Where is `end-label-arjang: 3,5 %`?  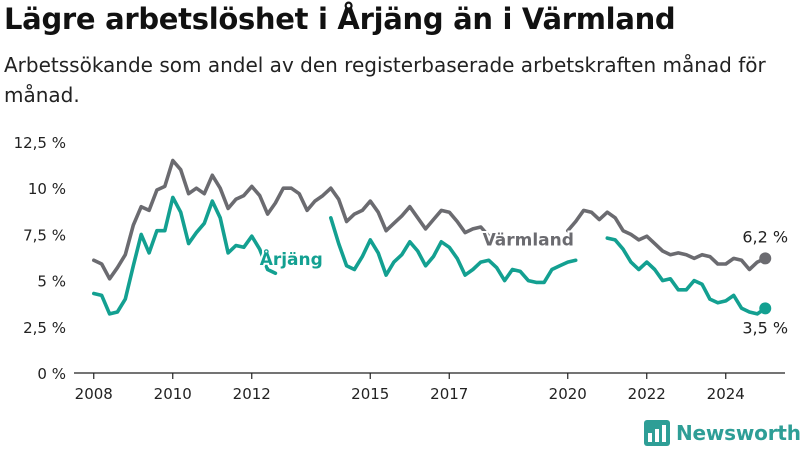
end-label-arjang: 3,5 % is located at coordinates (765, 327).